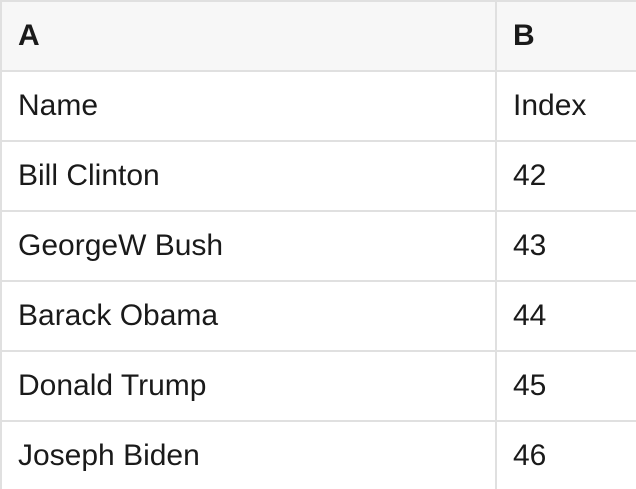  Describe the element at coordinates (530, 175) in the screenshot. I see `cell-b-row-2: 42` at that location.